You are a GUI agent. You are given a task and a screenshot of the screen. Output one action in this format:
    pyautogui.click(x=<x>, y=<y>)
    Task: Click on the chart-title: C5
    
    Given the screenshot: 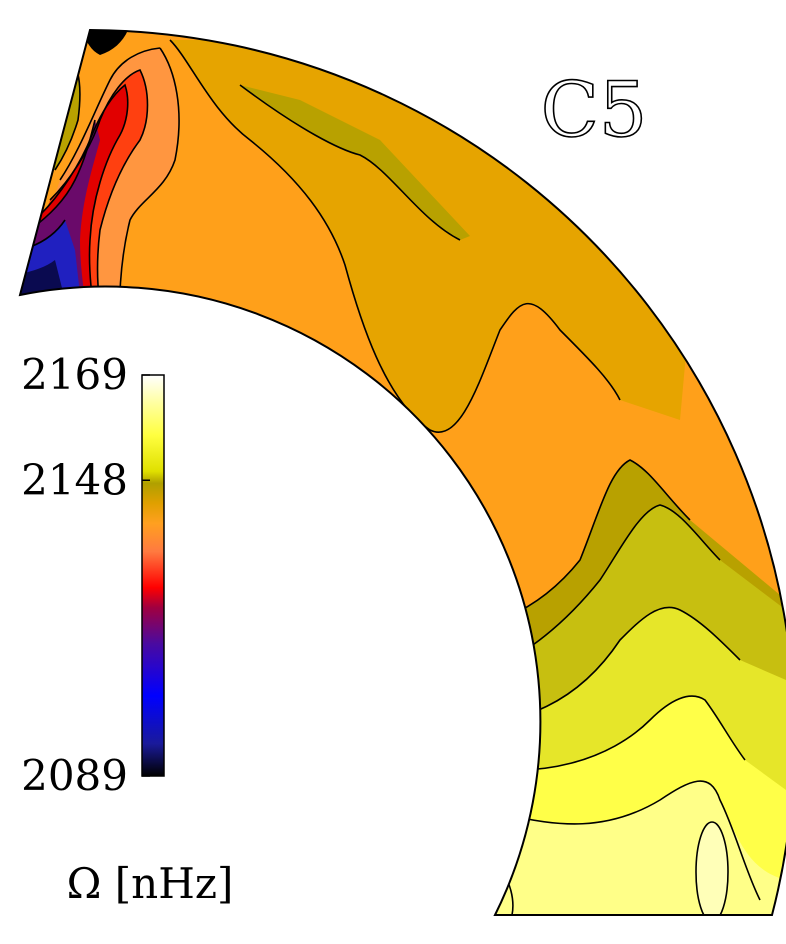 What is the action you would take?
    pyautogui.click(x=594, y=109)
    